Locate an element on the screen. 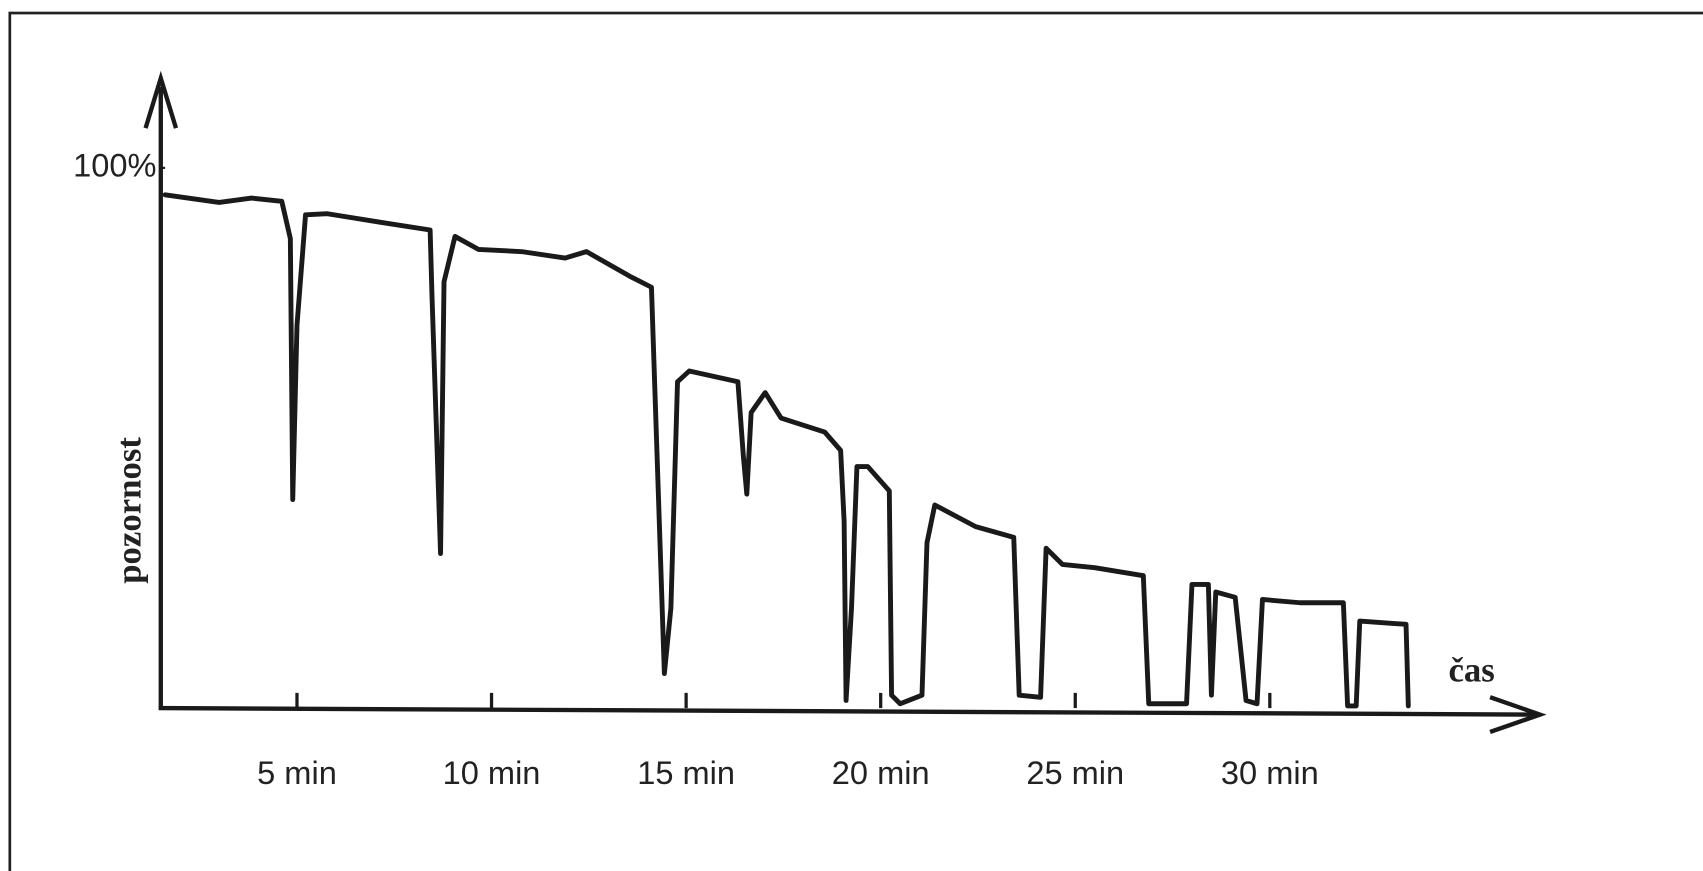 The image size is (1703, 871). x-arrow is located at coordinates (1518, 715).